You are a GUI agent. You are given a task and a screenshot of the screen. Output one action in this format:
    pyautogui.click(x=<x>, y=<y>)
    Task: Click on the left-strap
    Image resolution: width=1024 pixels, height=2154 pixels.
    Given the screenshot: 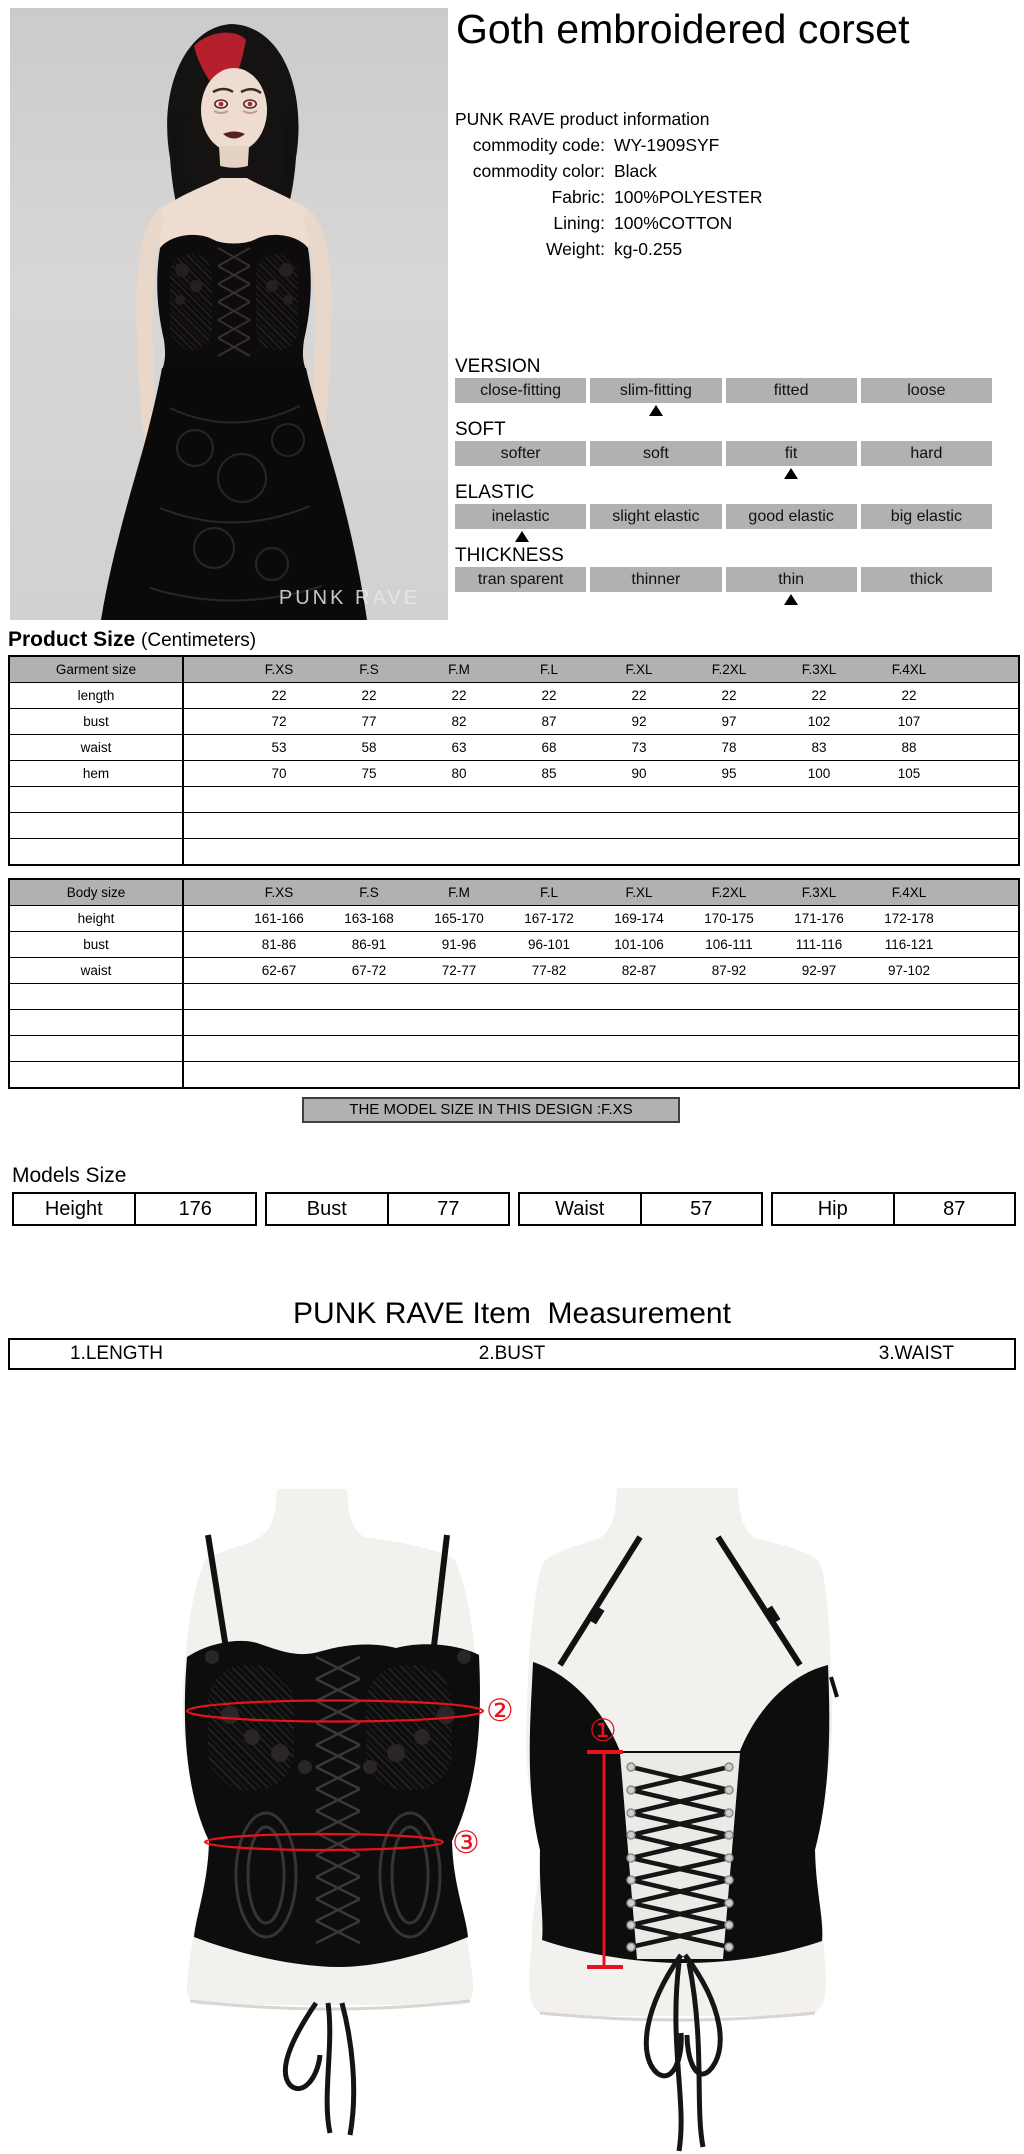 What is the action you would take?
    pyautogui.click(x=600, y=1601)
    